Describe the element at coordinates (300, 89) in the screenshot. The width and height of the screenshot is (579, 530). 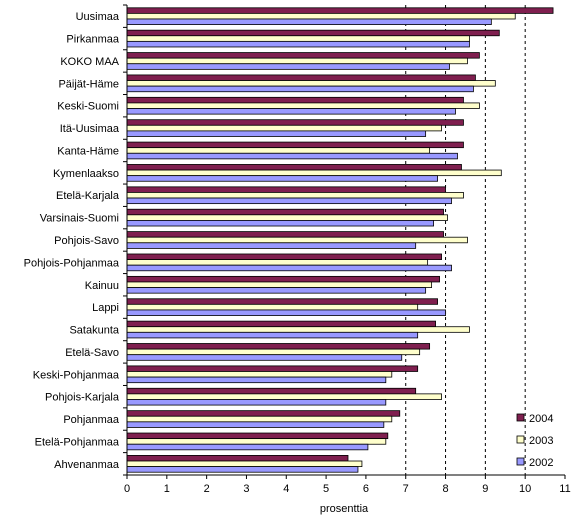
I see `bar-2002-päijät-häme` at that location.